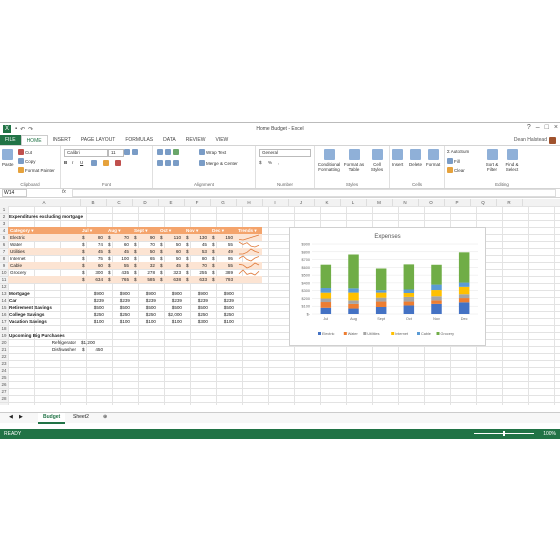 The width and height of the screenshot is (560, 560). I want to click on value-cell: 130, so click(203, 237).